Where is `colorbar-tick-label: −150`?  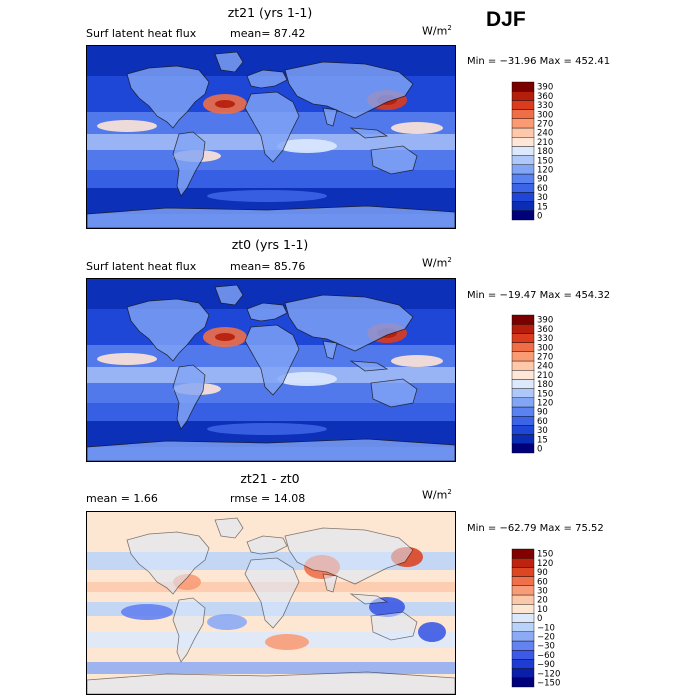
colorbar-tick-label: −150 is located at coordinates (548, 684).